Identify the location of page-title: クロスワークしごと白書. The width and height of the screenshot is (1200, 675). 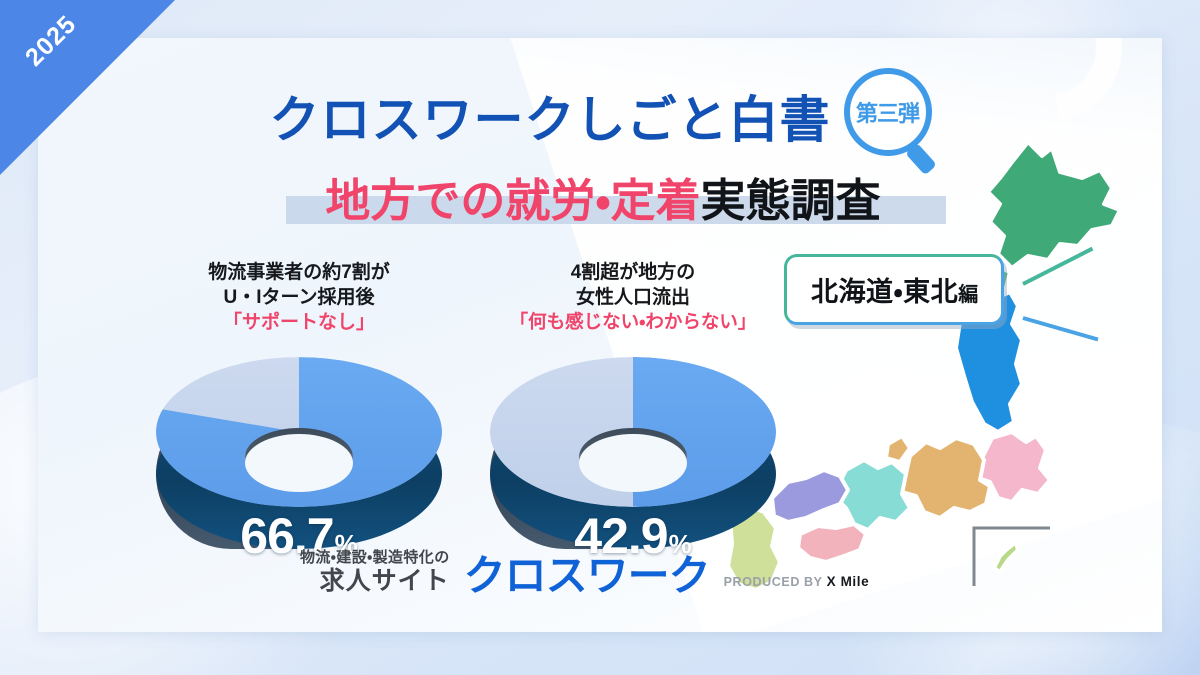
(550, 120).